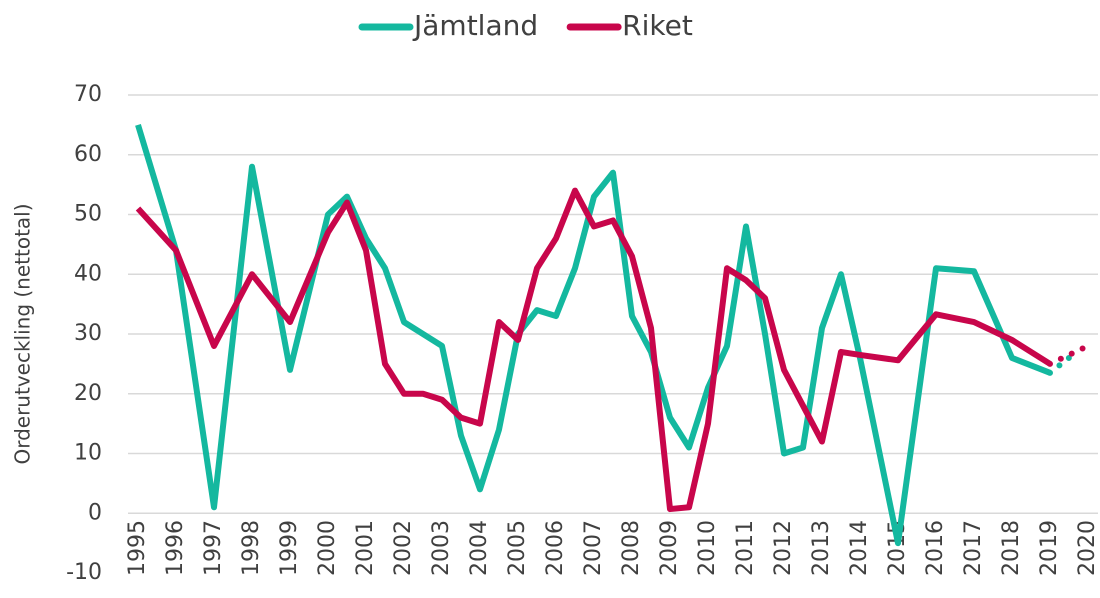 Image resolution: width=1100 pixels, height=598 pixels. What do you see at coordinates (441, 548) in the screenshot?
I see `x-tick-label: 2003` at bounding box center [441, 548].